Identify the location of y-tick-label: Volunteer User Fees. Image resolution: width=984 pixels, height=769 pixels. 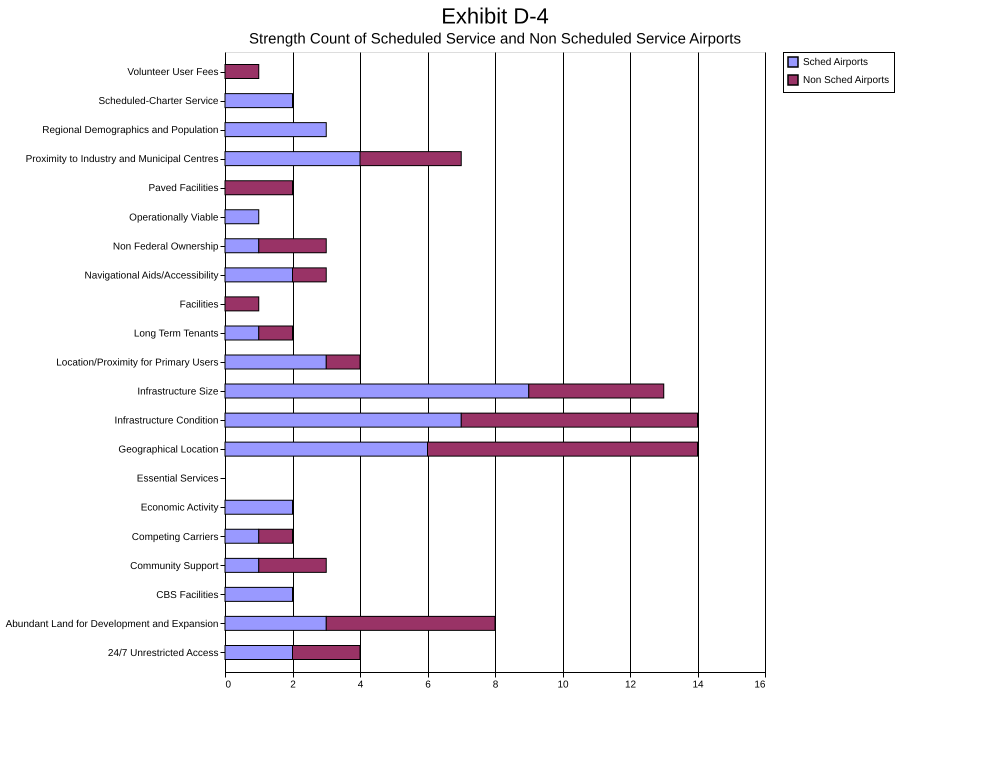
(172, 72).